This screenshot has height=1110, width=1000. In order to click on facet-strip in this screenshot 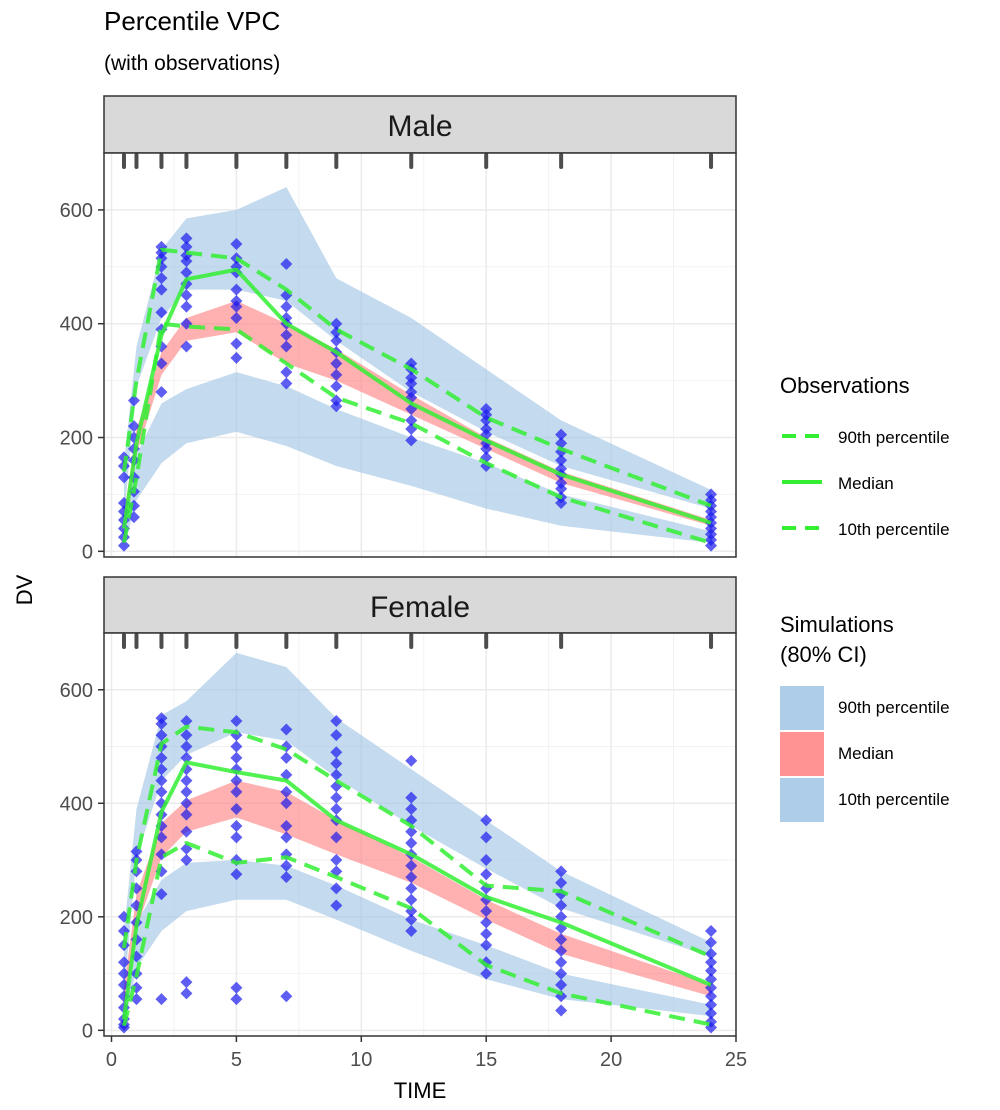, I will do `click(420, 124)`.